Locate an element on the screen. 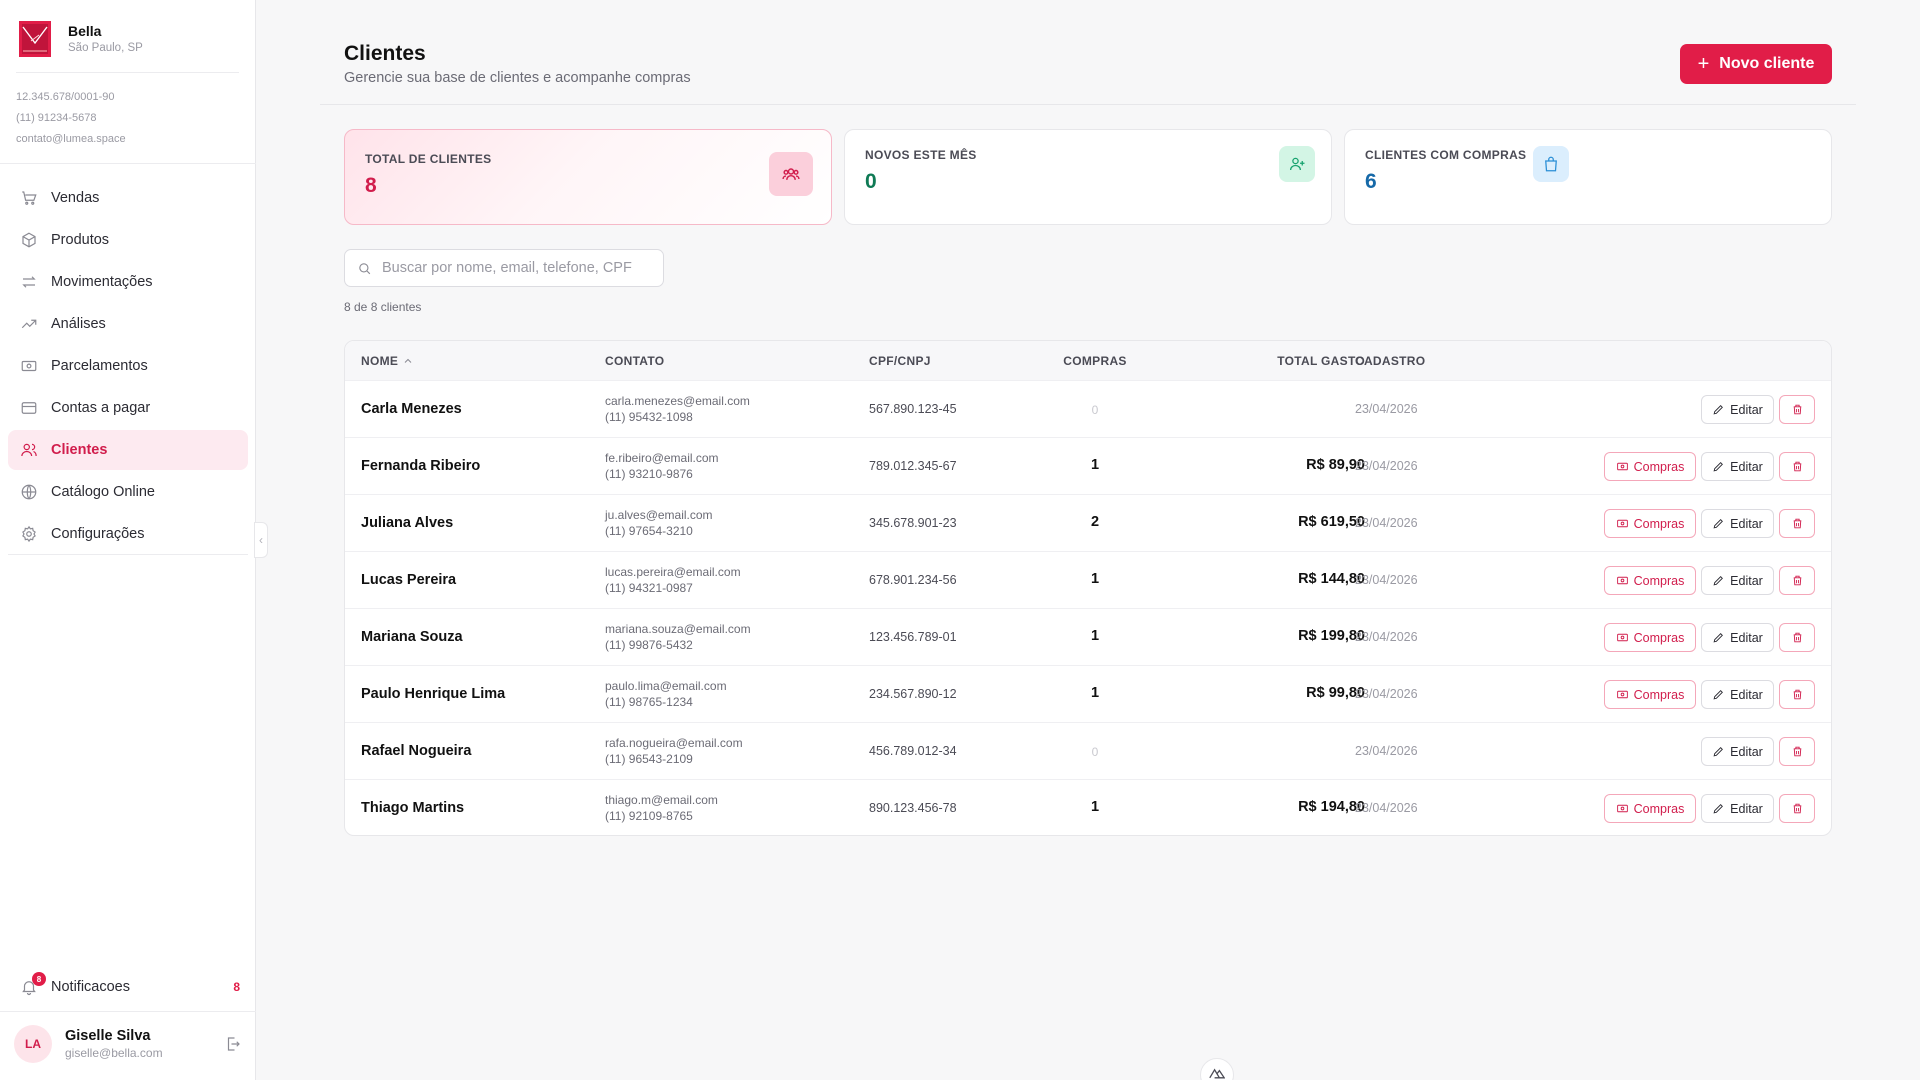 This screenshot has height=1080, width=1920. brand-phone: (11) 91234-5678 is located at coordinates (56, 118).